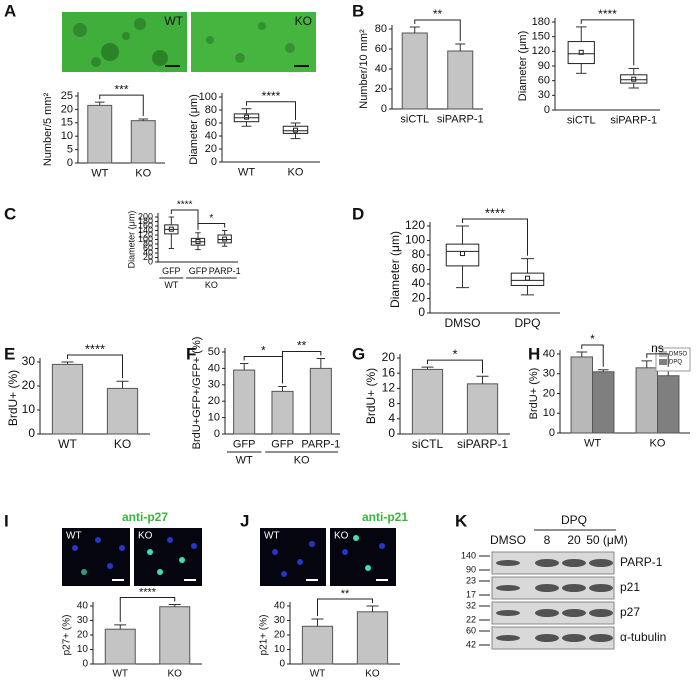 The width and height of the screenshot is (698, 680). What do you see at coordinates (244, 520) in the screenshot?
I see `panel-label: J` at bounding box center [244, 520].